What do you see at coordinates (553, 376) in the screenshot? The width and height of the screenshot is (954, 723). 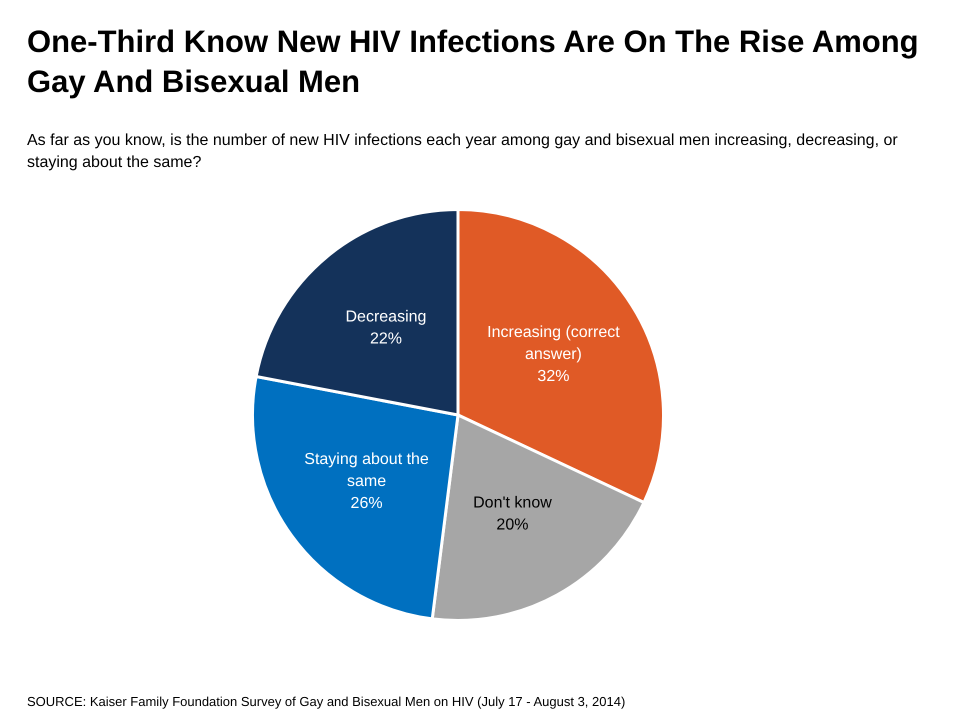 I see `data-label: 32%` at bounding box center [553, 376].